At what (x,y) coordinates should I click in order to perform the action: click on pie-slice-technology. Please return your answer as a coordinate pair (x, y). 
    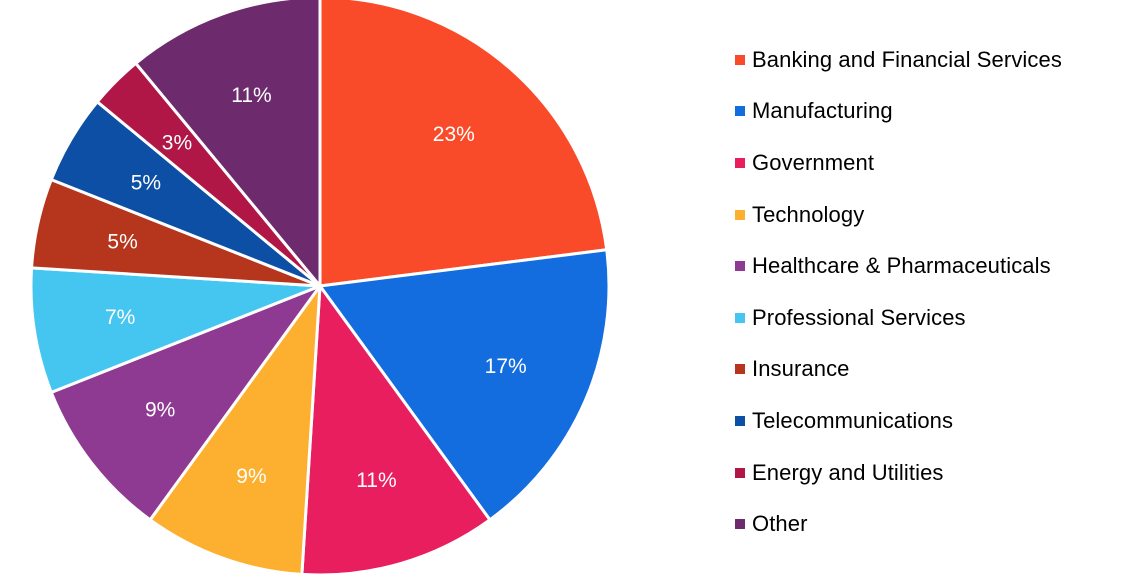
    Looking at the image, I should click on (235, 430).